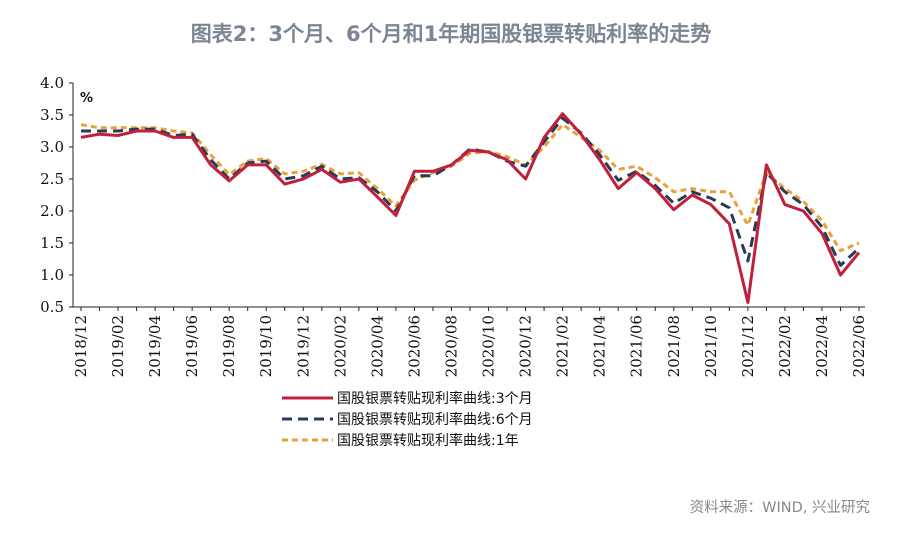  Describe the element at coordinates (155, 346) in the screenshot. I see `x-tick-label: 2019/04` at that location.